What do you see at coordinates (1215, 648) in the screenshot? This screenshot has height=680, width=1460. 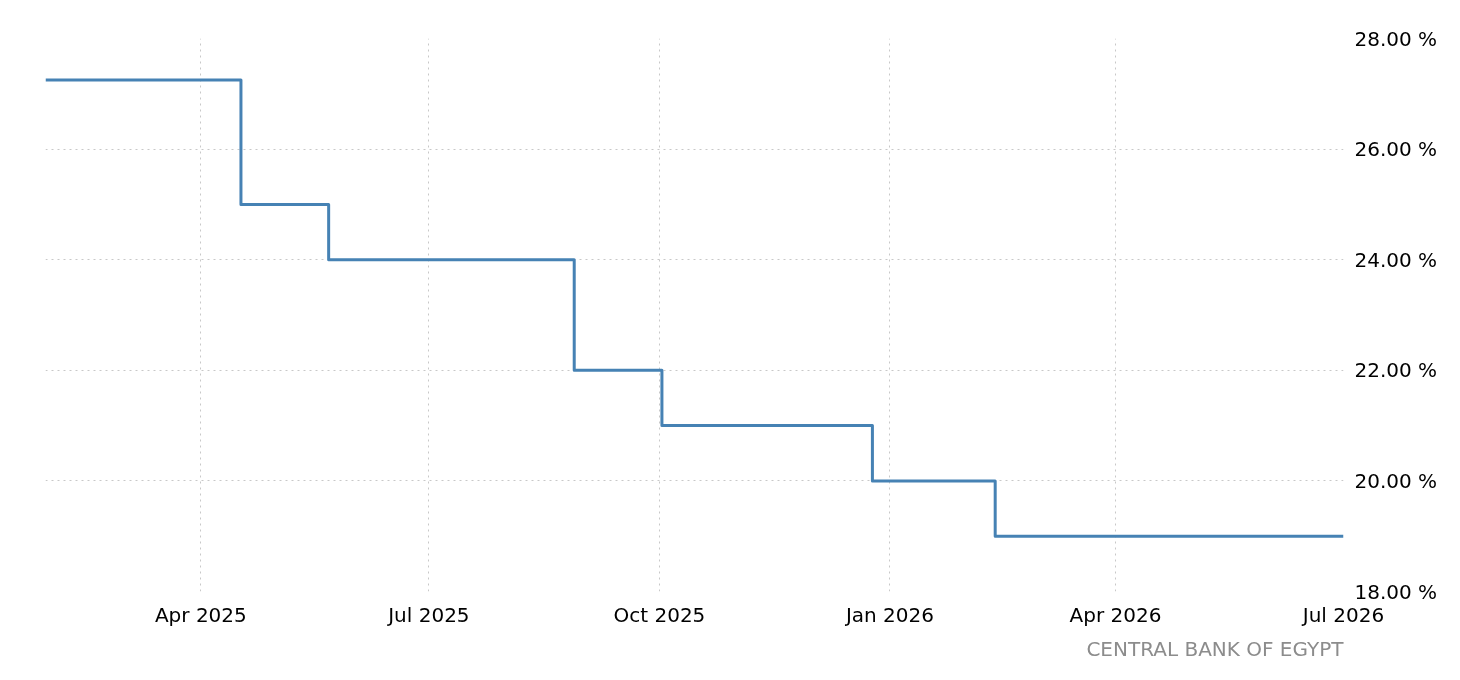 I see `text: CENTRAL BANK OF EGYPT` at bounding box center [1215, 648].